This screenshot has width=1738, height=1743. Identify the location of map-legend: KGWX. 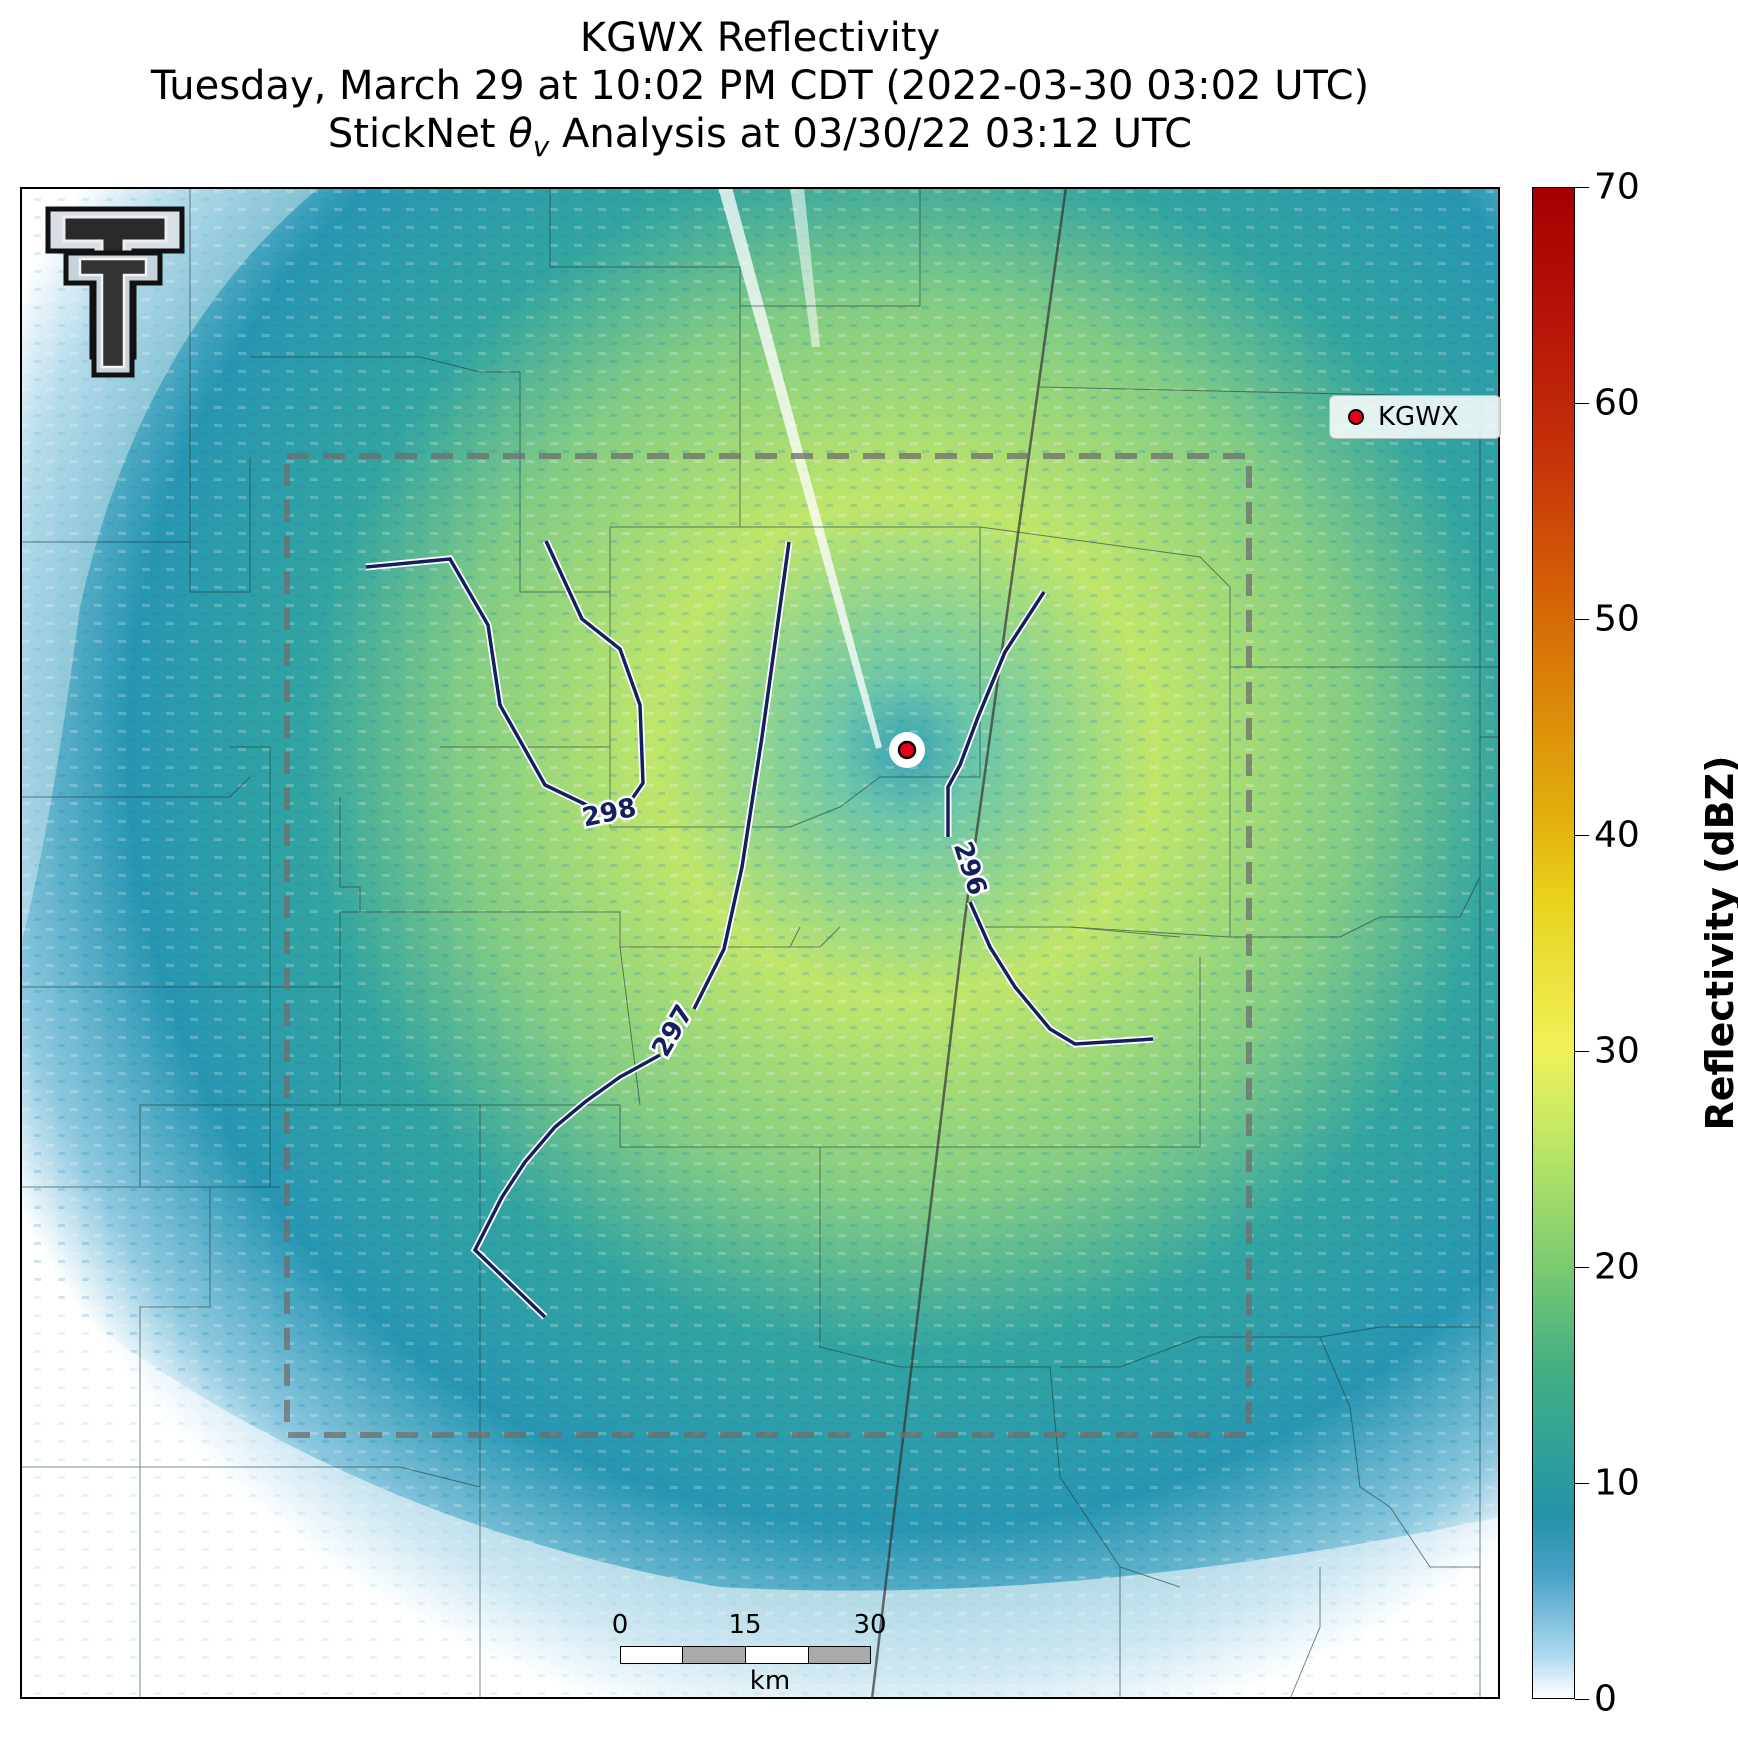
(1415, 417).